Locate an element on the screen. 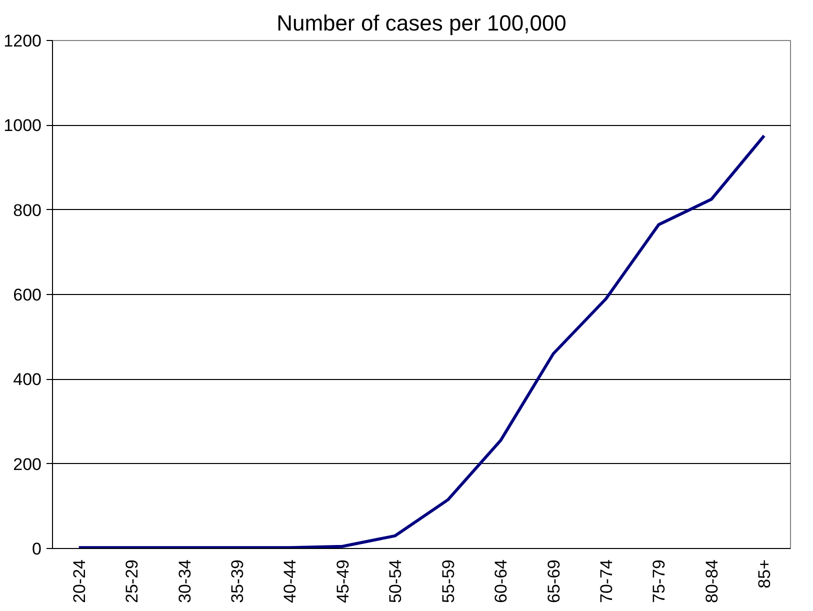  x-tick-label: 85+ is located at coordinates (764, 573).